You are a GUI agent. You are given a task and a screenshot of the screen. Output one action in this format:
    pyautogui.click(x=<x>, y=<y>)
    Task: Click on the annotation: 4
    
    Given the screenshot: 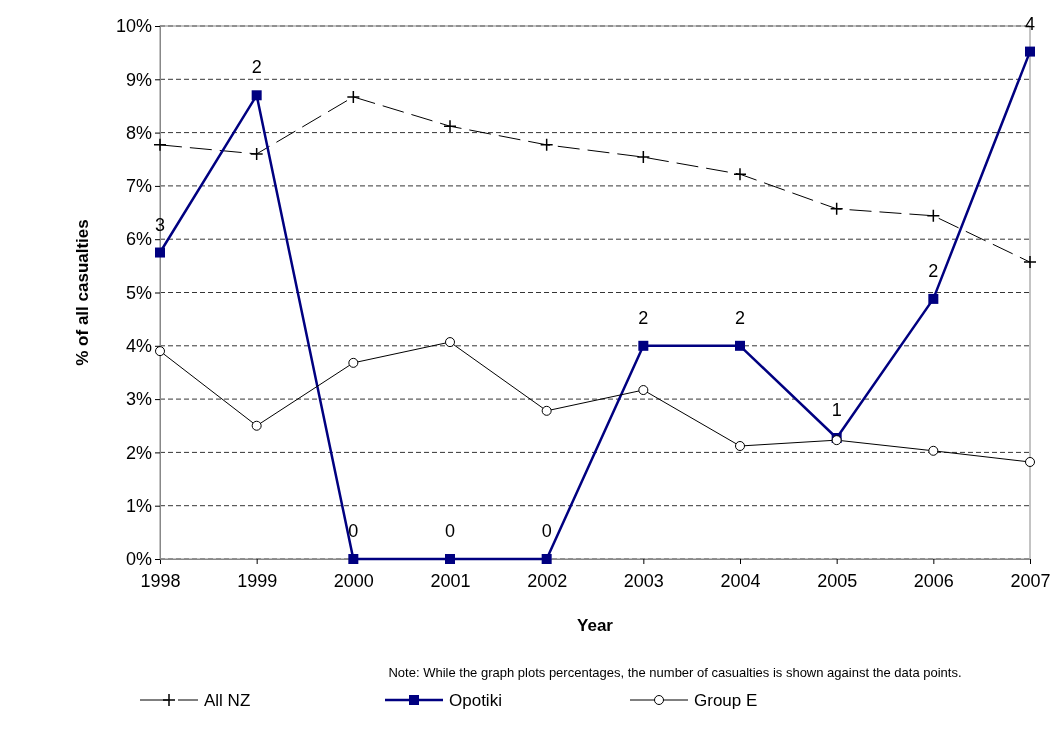 What is the action you would take?
    pyautogui.click(x=1030, y=23)
    